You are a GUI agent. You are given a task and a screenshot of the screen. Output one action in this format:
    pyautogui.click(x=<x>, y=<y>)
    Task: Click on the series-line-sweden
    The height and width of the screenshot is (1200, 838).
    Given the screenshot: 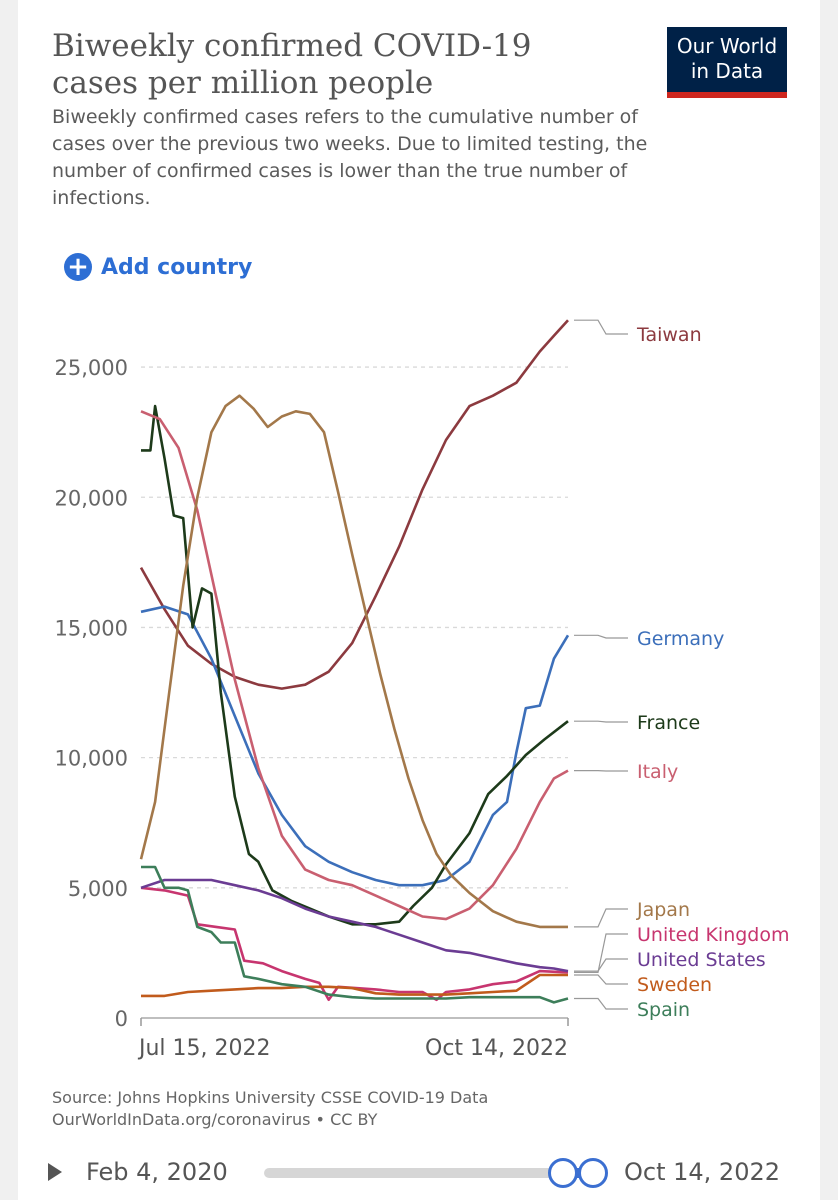 What is the action you would take?
    pyautogui.click(x=354, y=985)
    